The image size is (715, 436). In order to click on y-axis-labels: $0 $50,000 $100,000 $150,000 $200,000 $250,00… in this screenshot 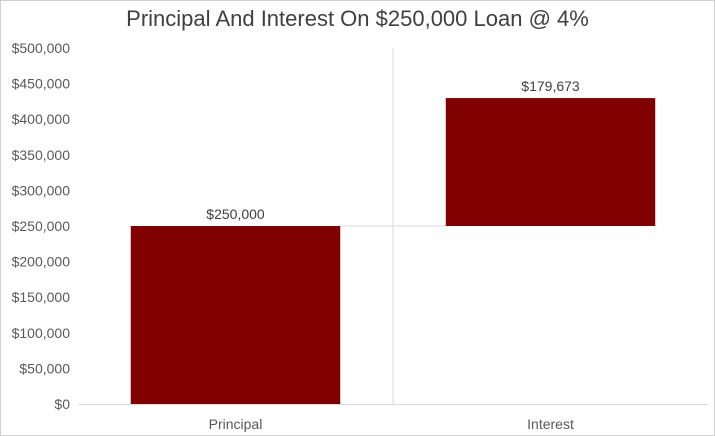, I will do `click(41, 226)`.